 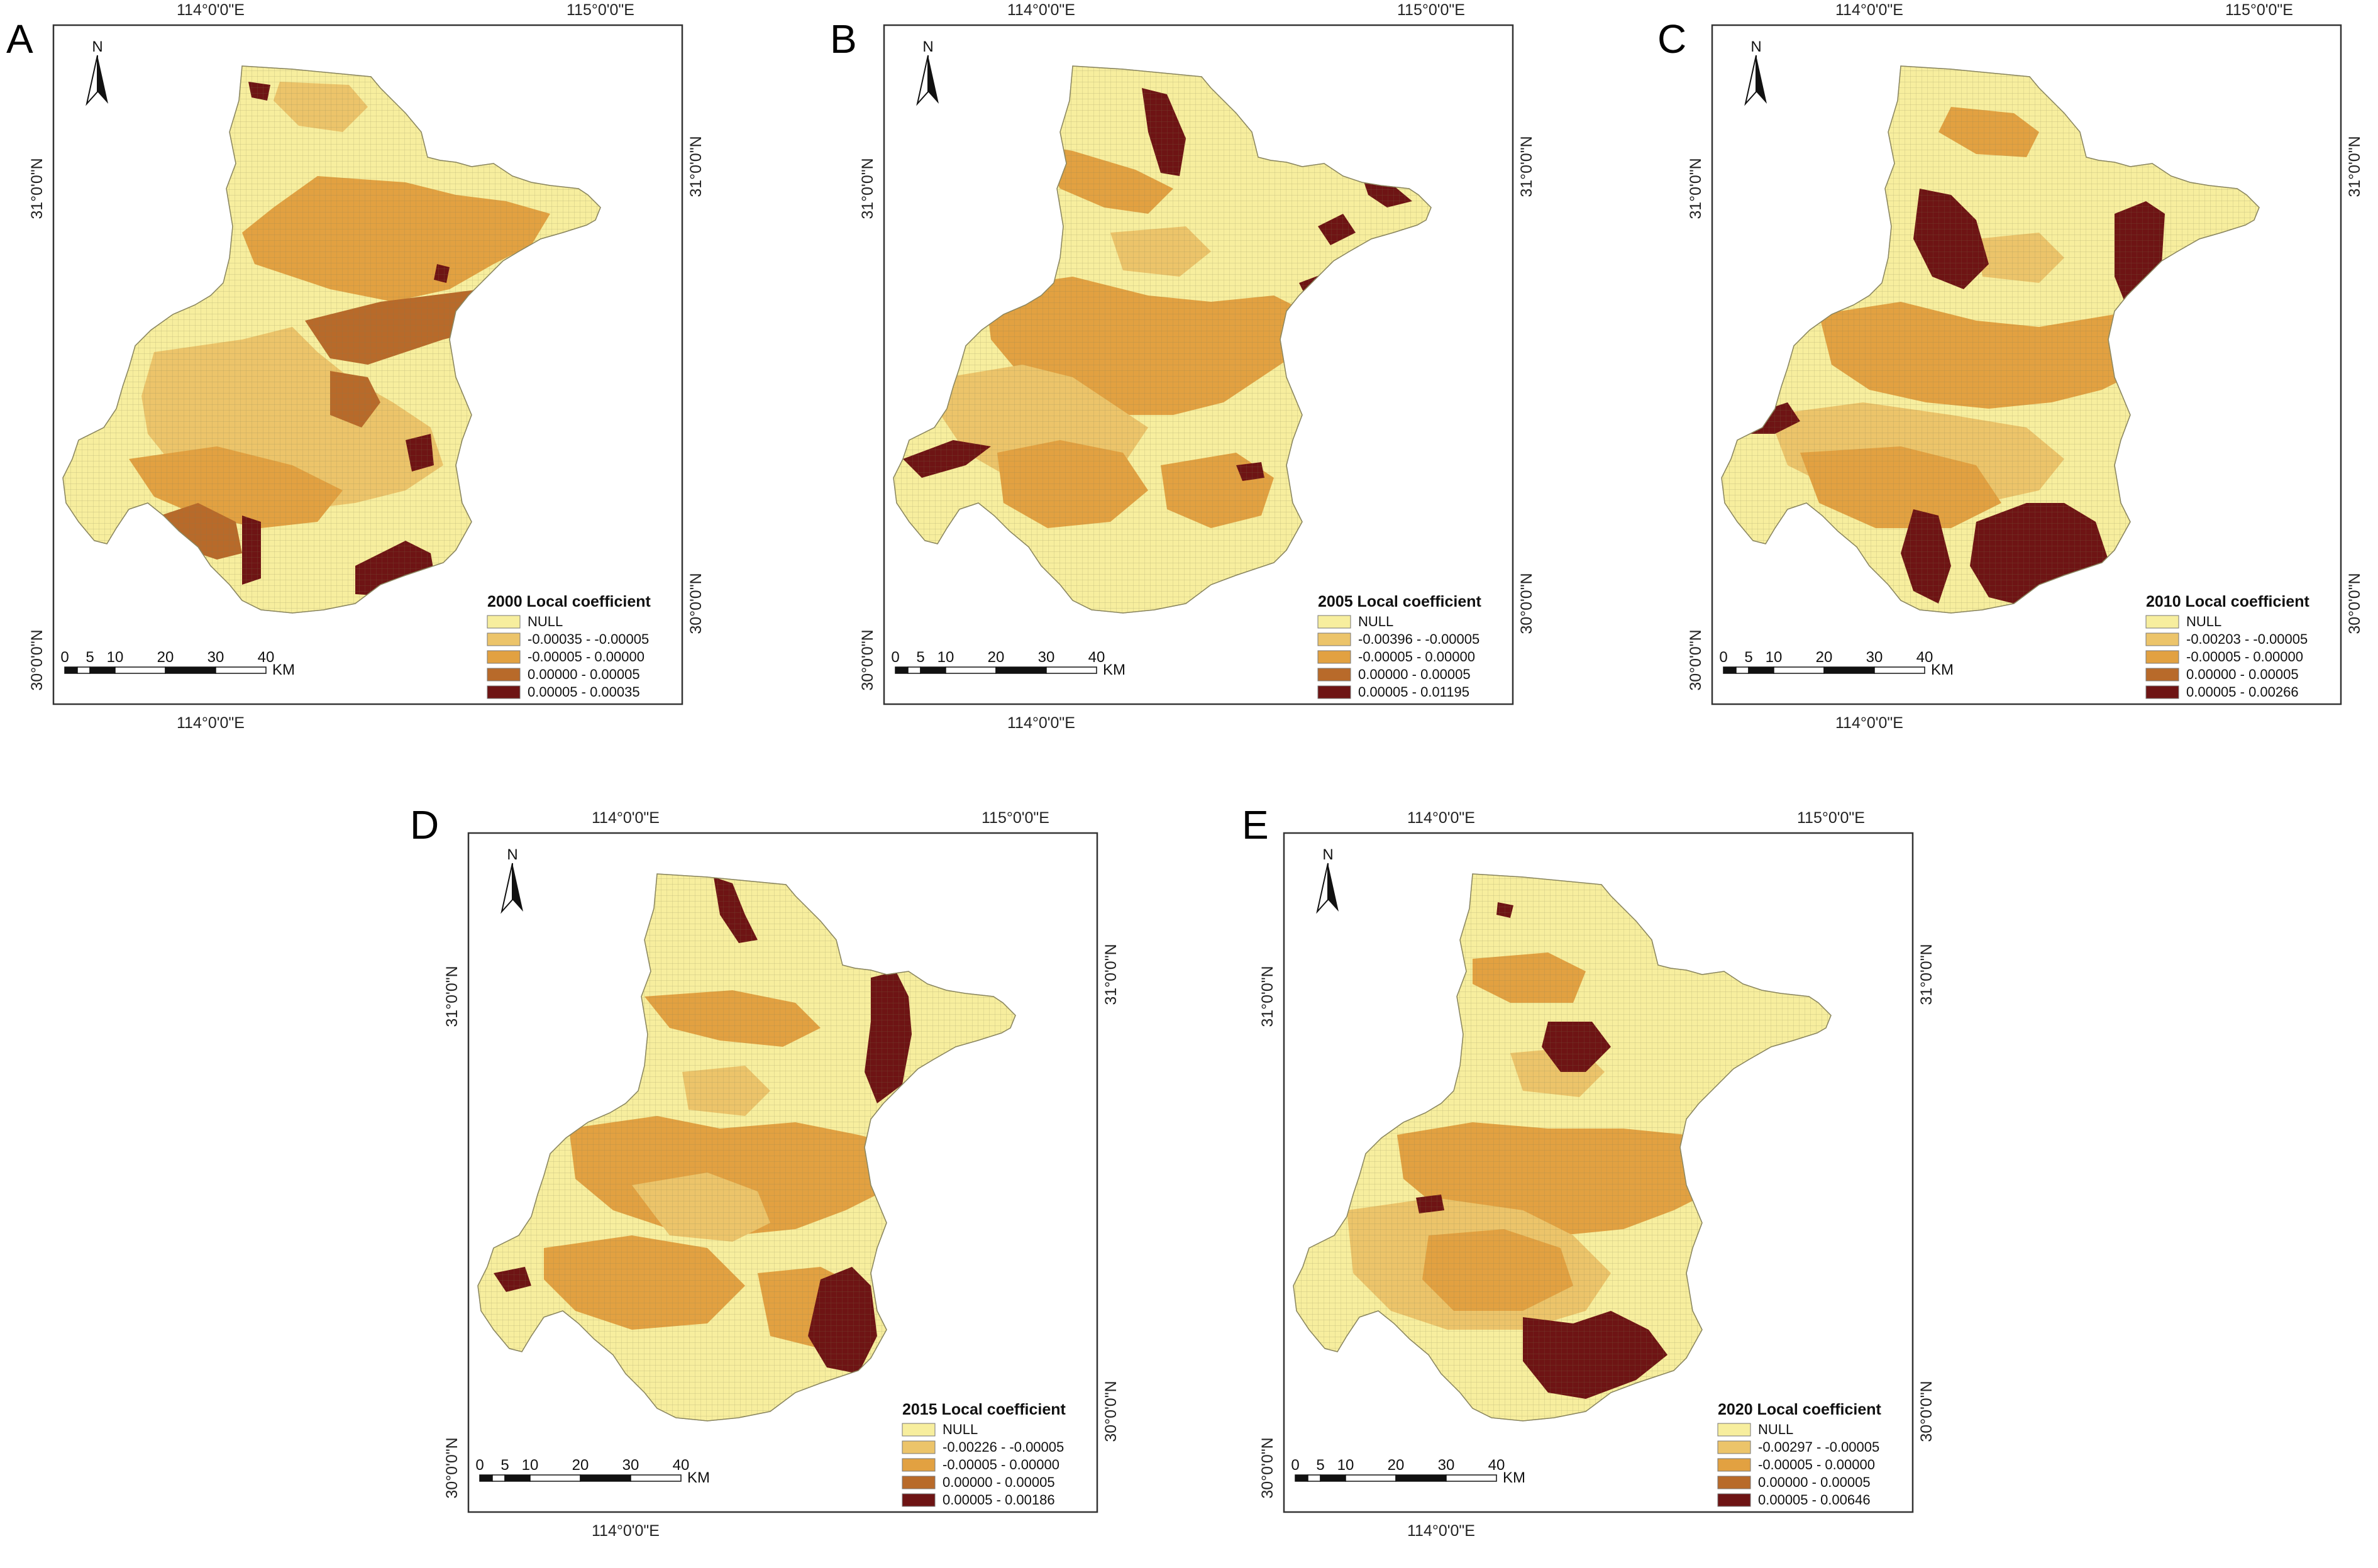 I want to click on legend-class-label: -0.00005 - 0.00000, so click(x=1001, y=1464).